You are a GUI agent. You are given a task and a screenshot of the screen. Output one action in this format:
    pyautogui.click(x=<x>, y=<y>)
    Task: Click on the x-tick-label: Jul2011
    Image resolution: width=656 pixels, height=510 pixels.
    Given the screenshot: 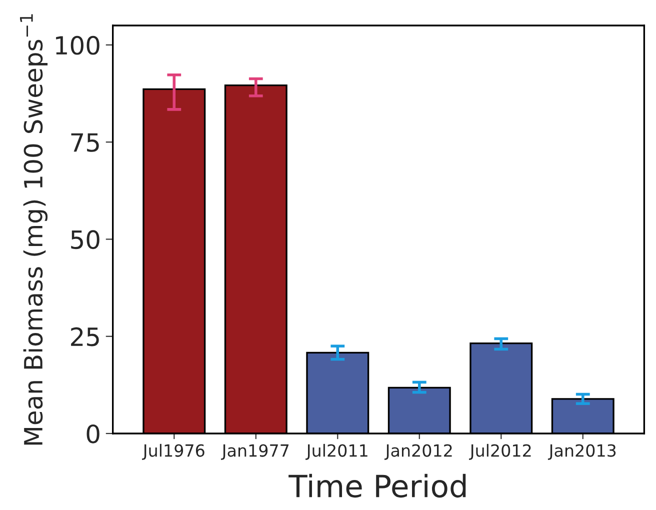 What is the action you would take?
    pyautogui.click(x=337, y=452)
    